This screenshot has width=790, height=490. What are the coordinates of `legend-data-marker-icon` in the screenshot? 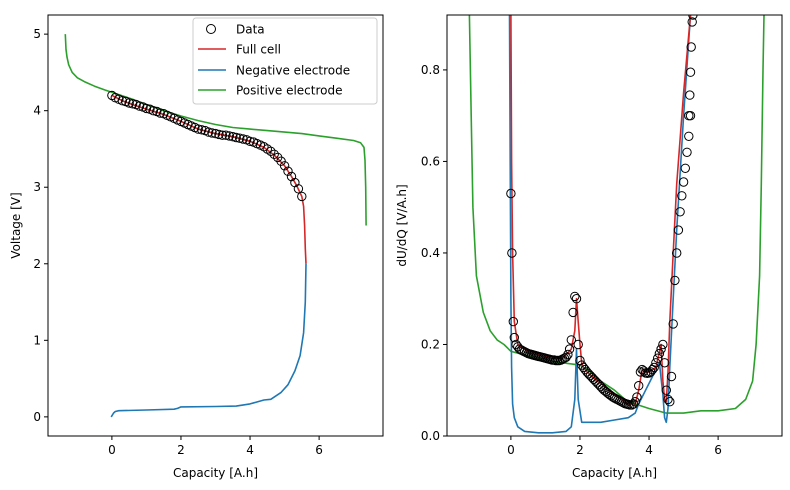 It's located at (211, 29).